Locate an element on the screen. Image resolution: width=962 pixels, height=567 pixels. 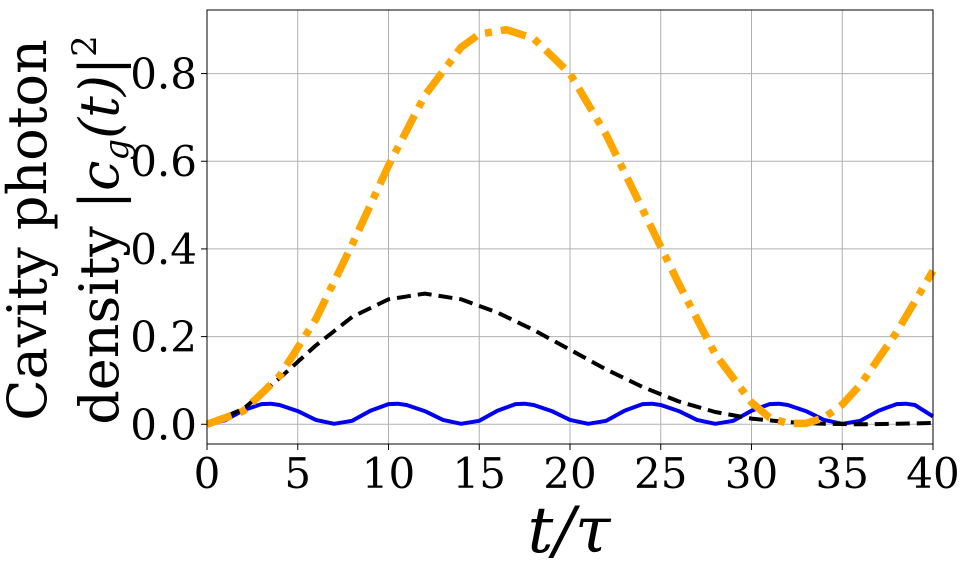
x-tick-label: 30 is located at coordinates (751, 473).